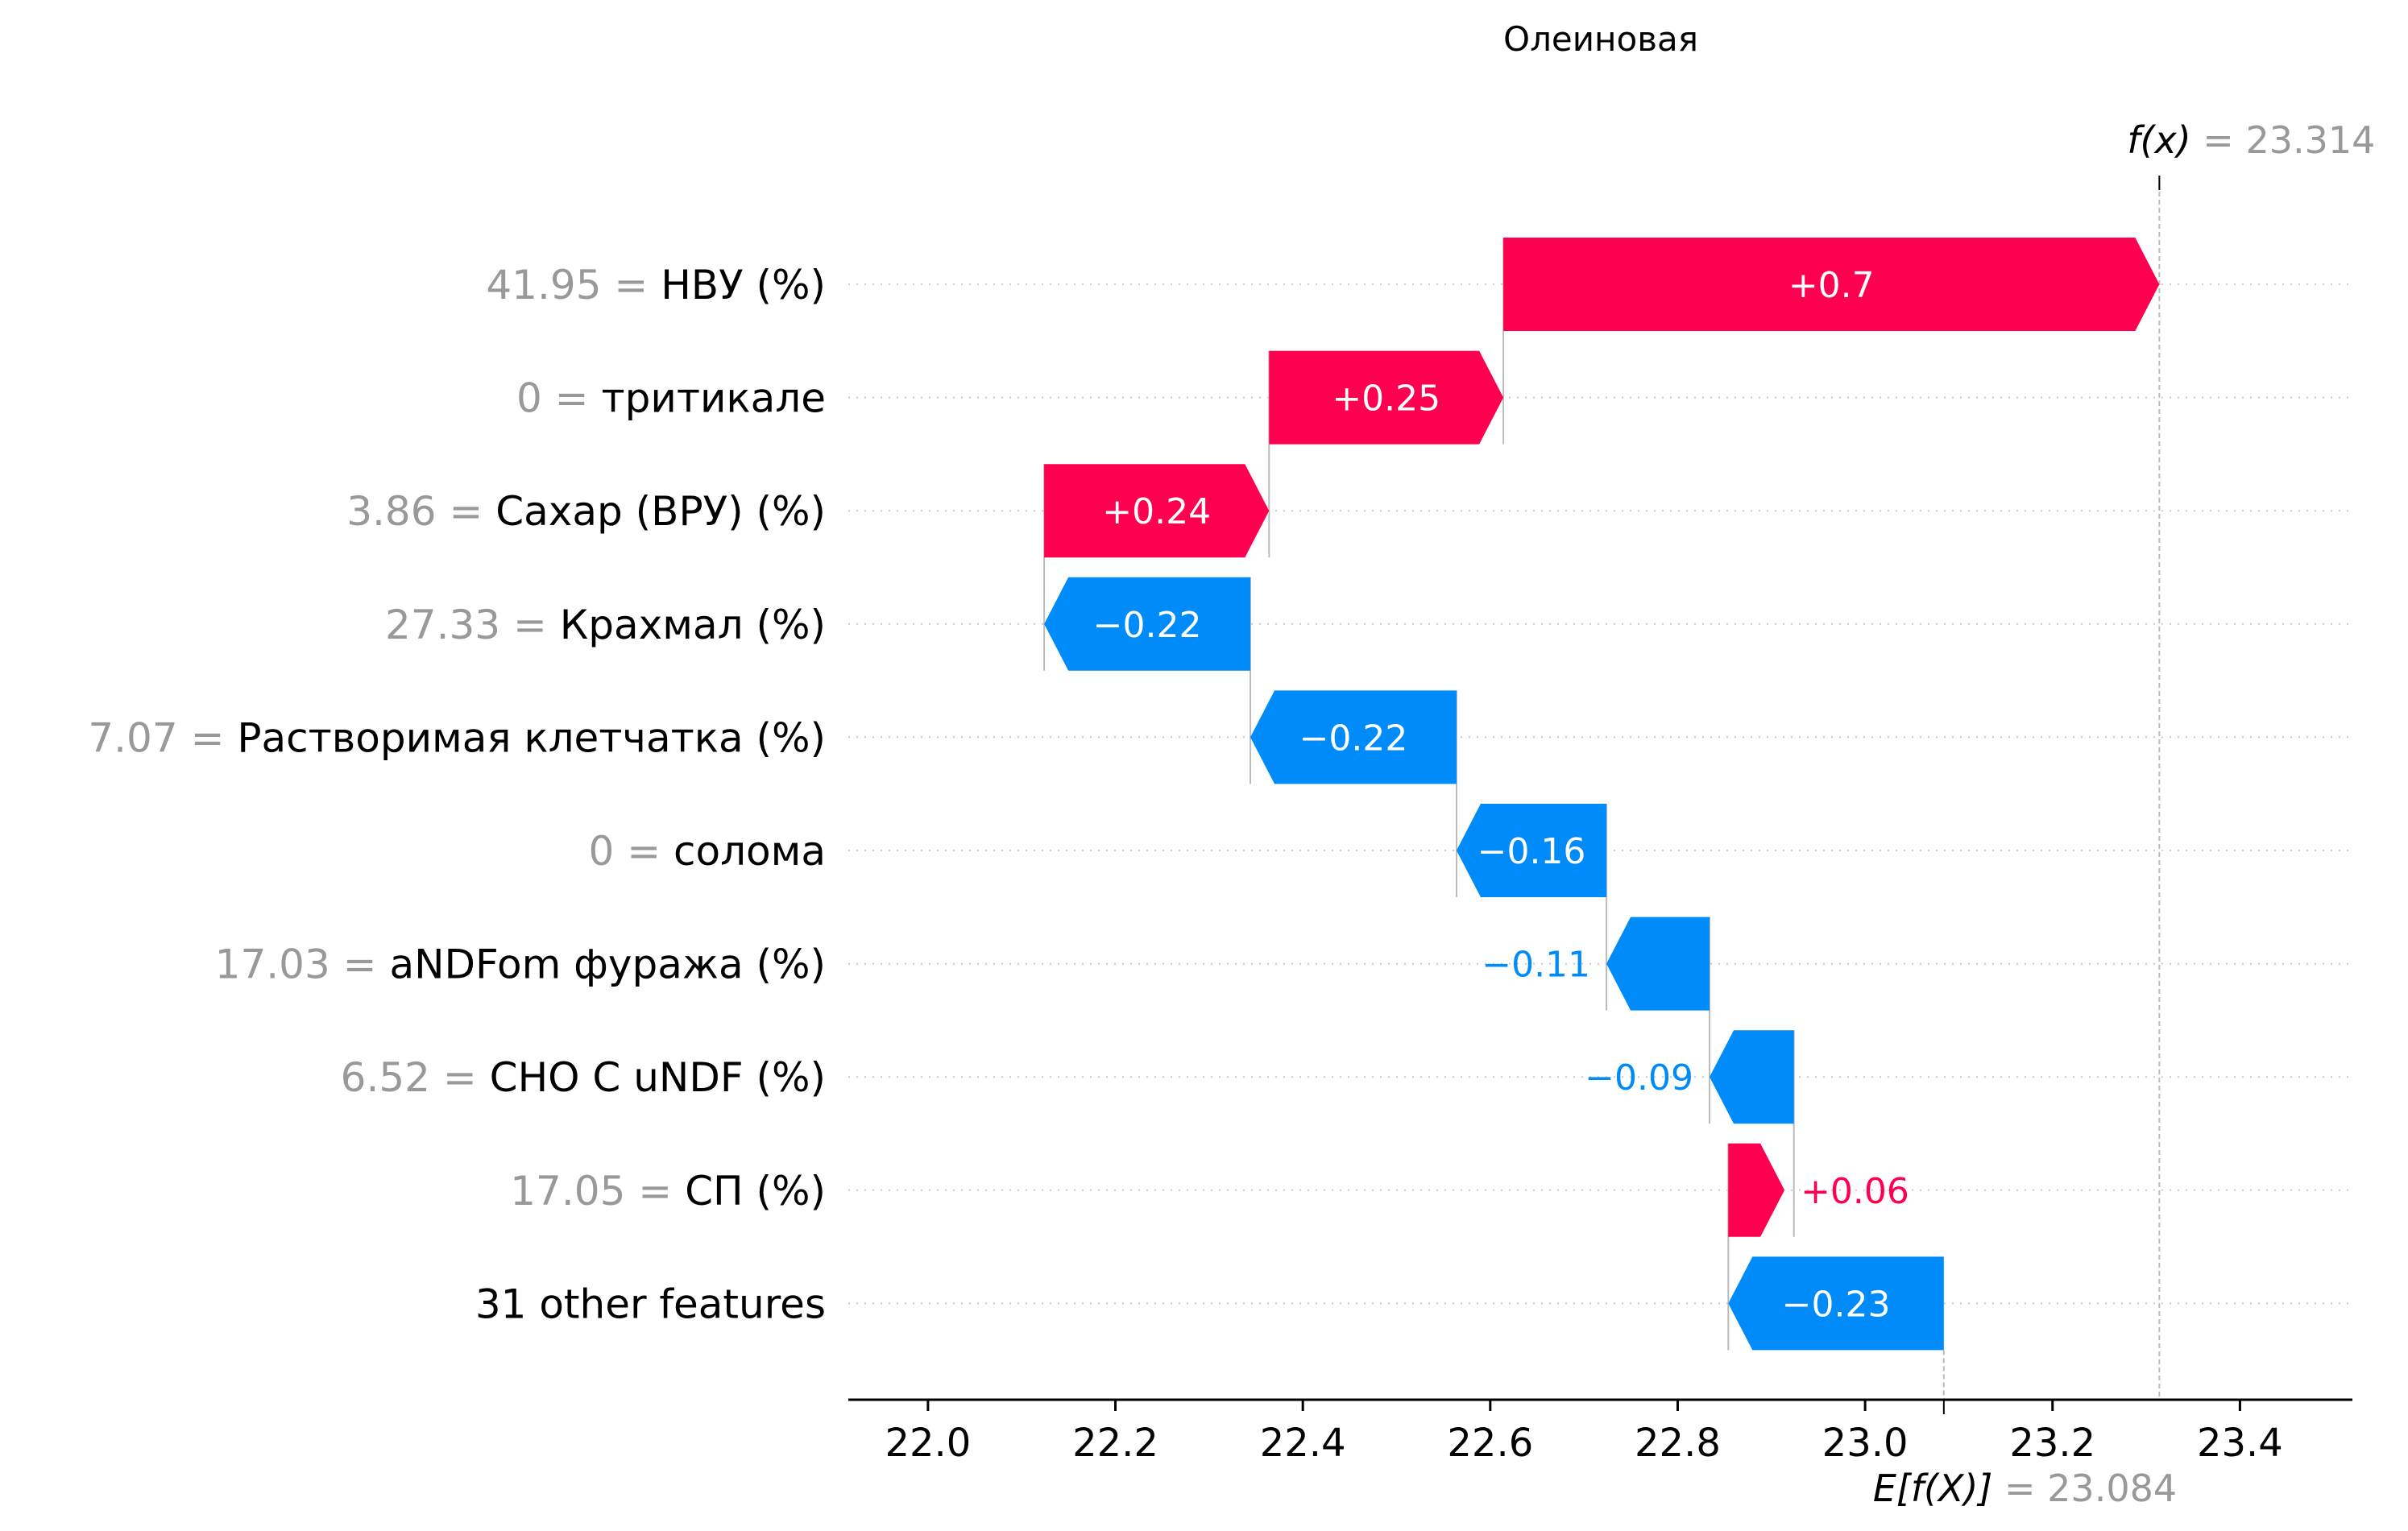  I want to click on x-tick-label: 22.2, so click(1115, 1443).